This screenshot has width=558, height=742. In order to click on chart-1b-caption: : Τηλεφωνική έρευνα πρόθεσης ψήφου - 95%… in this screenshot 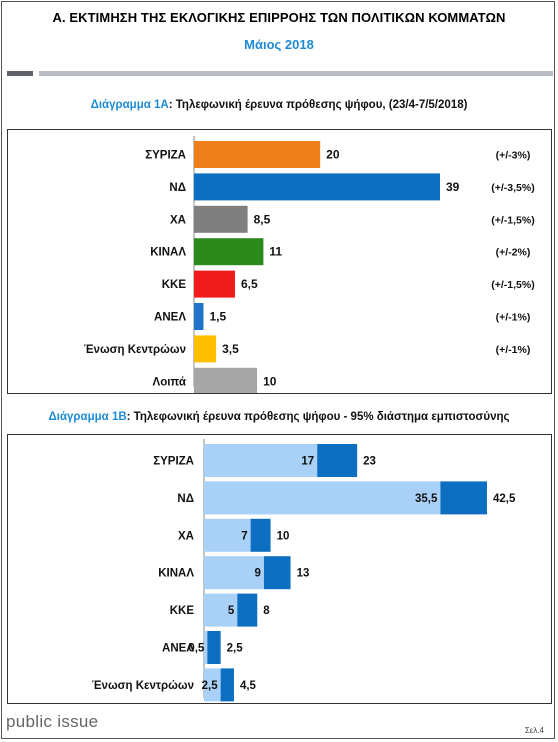, I will do `click(318, 417)`.